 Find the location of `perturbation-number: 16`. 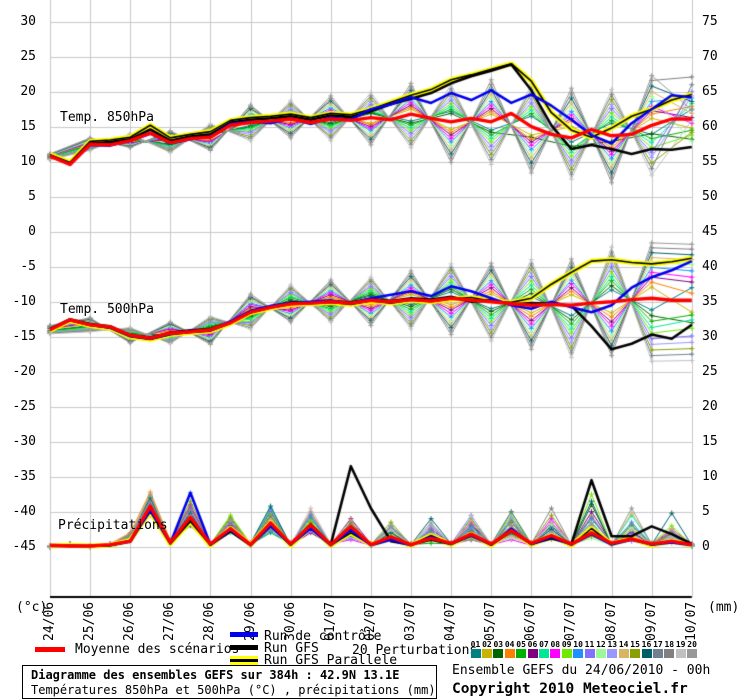

perturbation-number: 16 is located at coordinates (646, 644).